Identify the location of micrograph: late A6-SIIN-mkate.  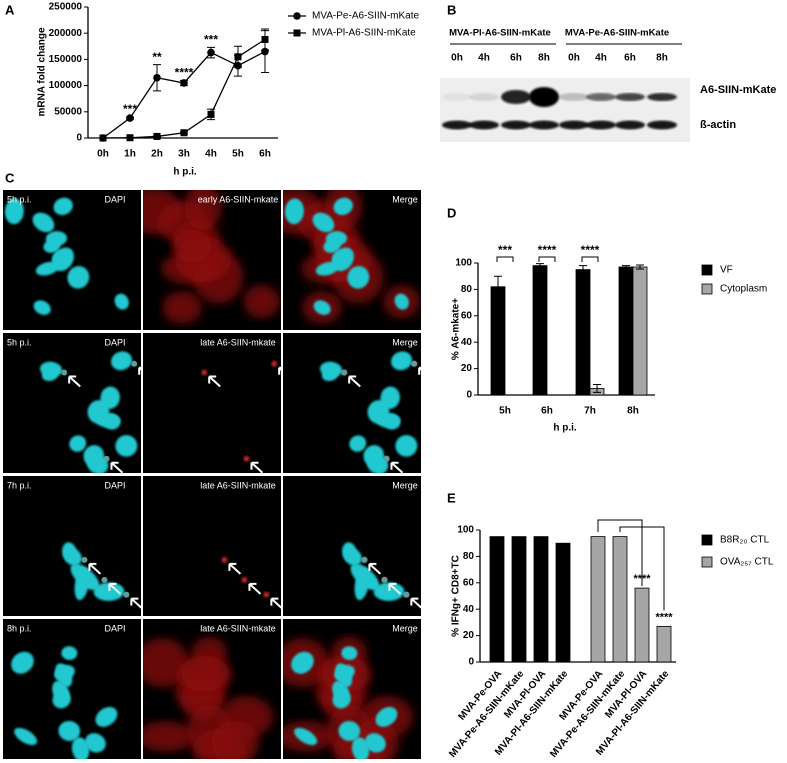
(212, 689).